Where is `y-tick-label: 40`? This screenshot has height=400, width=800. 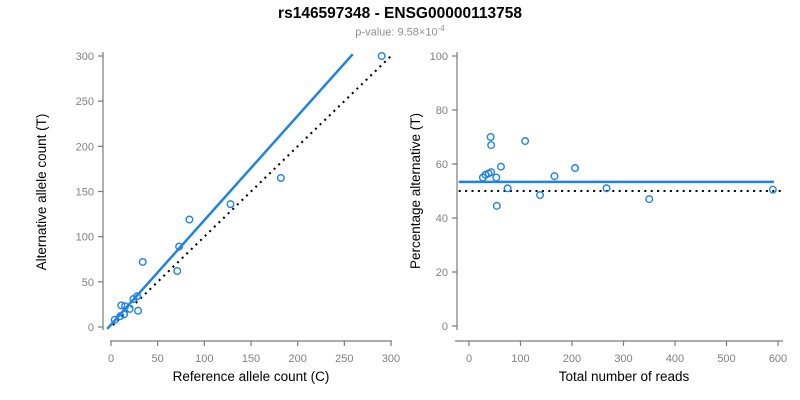 y-tick-label: 40 is located at coordinates (442, 219).